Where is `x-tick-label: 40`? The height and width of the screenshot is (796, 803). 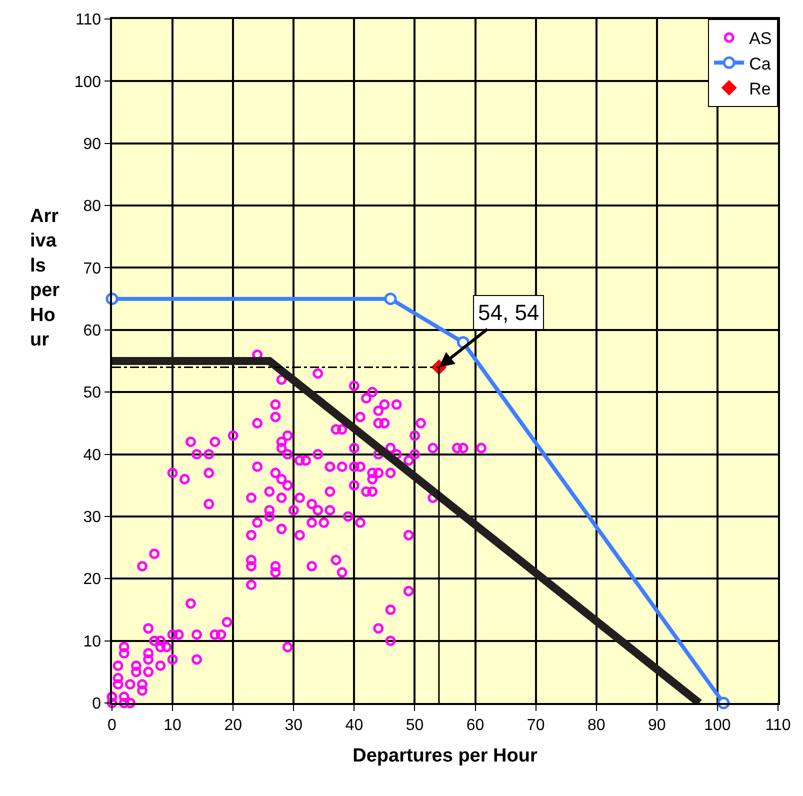 x-tick-label: 40 is located at coordinates (354, 725).